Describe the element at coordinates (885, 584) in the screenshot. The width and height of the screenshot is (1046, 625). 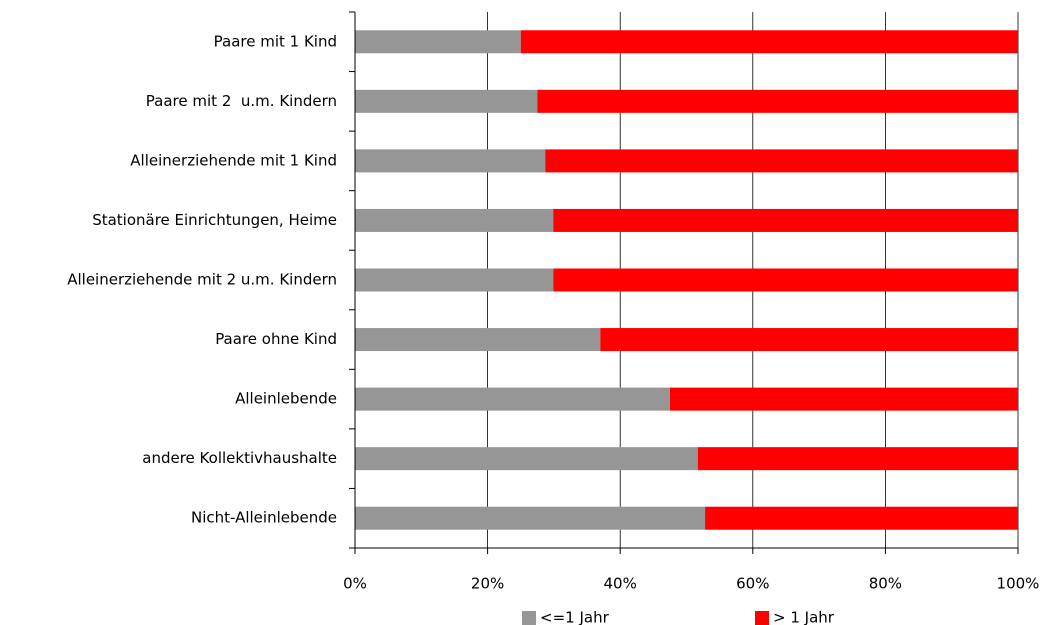
I see `x-tick-label: 80%` at that location.